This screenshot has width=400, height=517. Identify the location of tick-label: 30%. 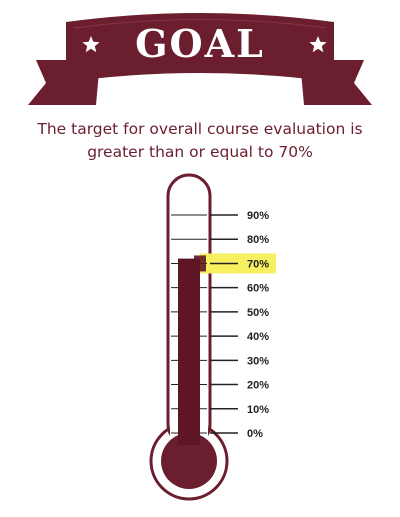
(258, 361).